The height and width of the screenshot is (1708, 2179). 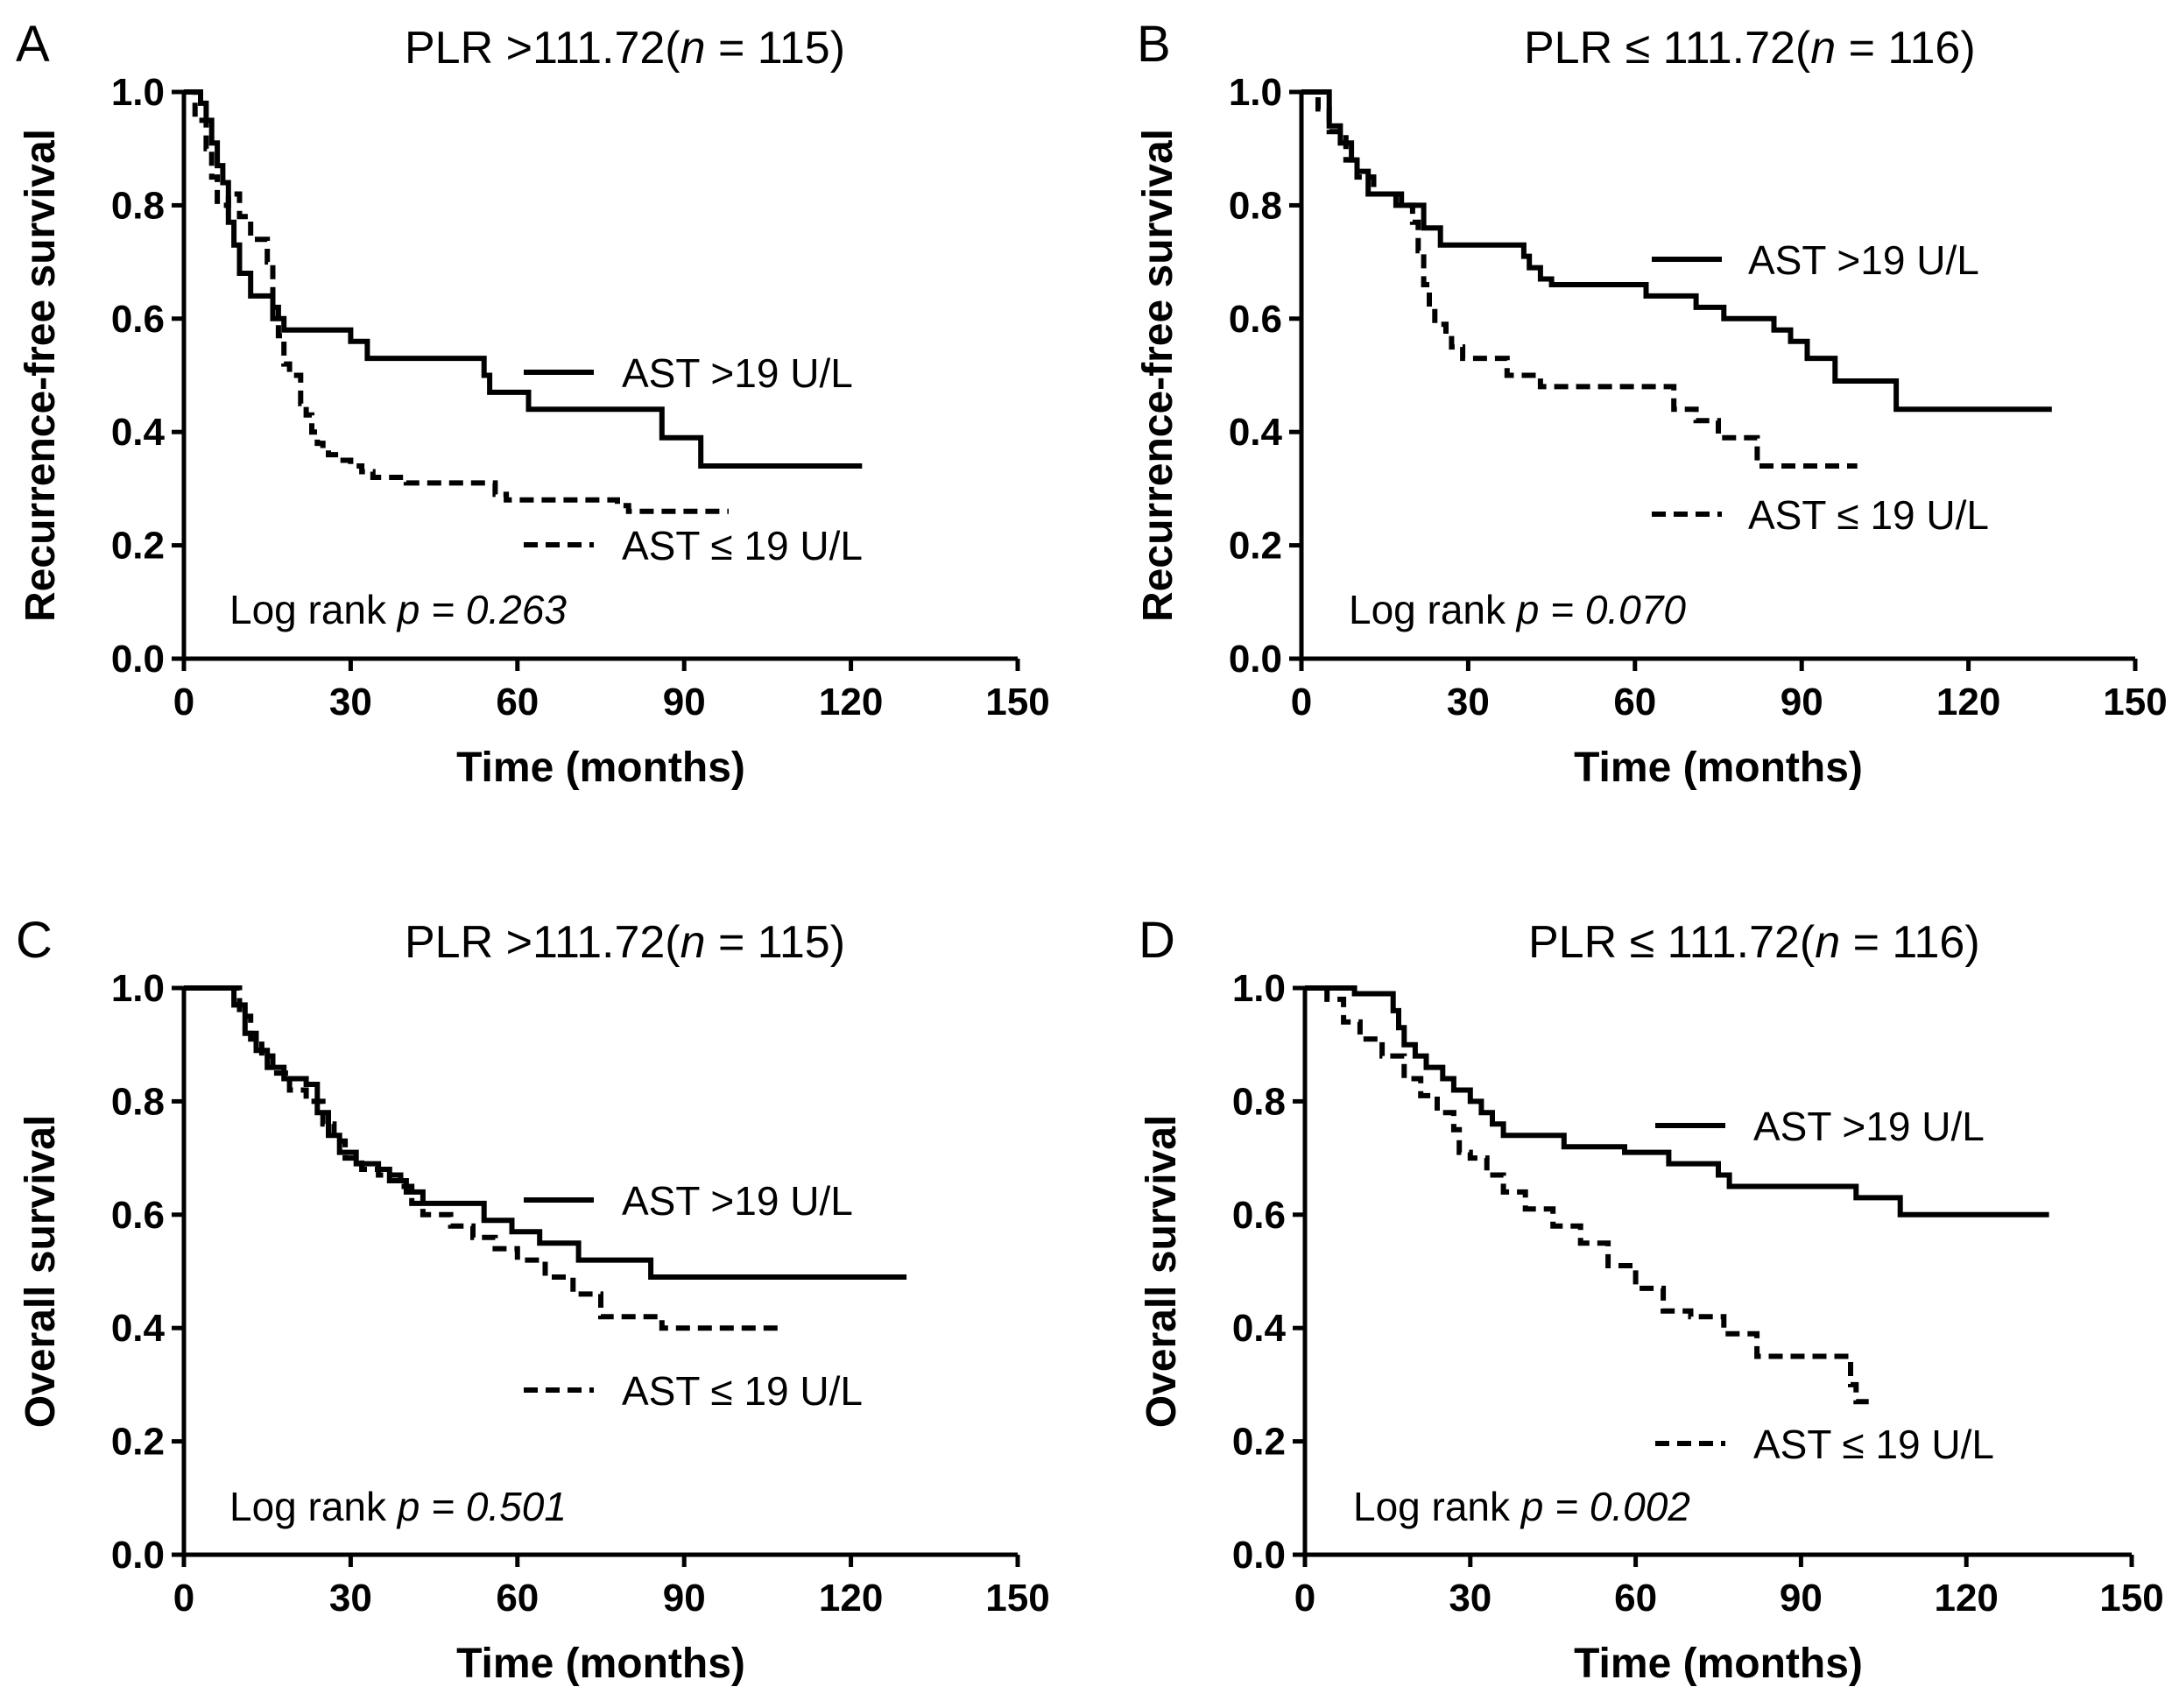 I want to click on y-axis-title: Overall survival, so click(x=41, y=1272).